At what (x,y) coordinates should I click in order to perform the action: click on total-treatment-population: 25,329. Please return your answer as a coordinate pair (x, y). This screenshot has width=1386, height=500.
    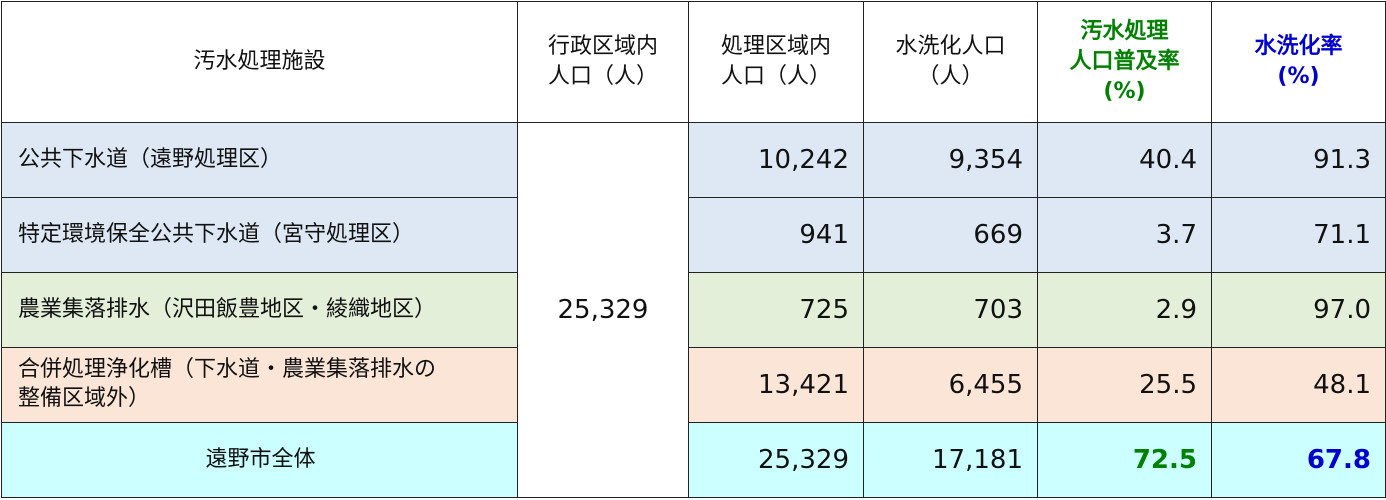
    Looking at the image, I should click on (776, 460).